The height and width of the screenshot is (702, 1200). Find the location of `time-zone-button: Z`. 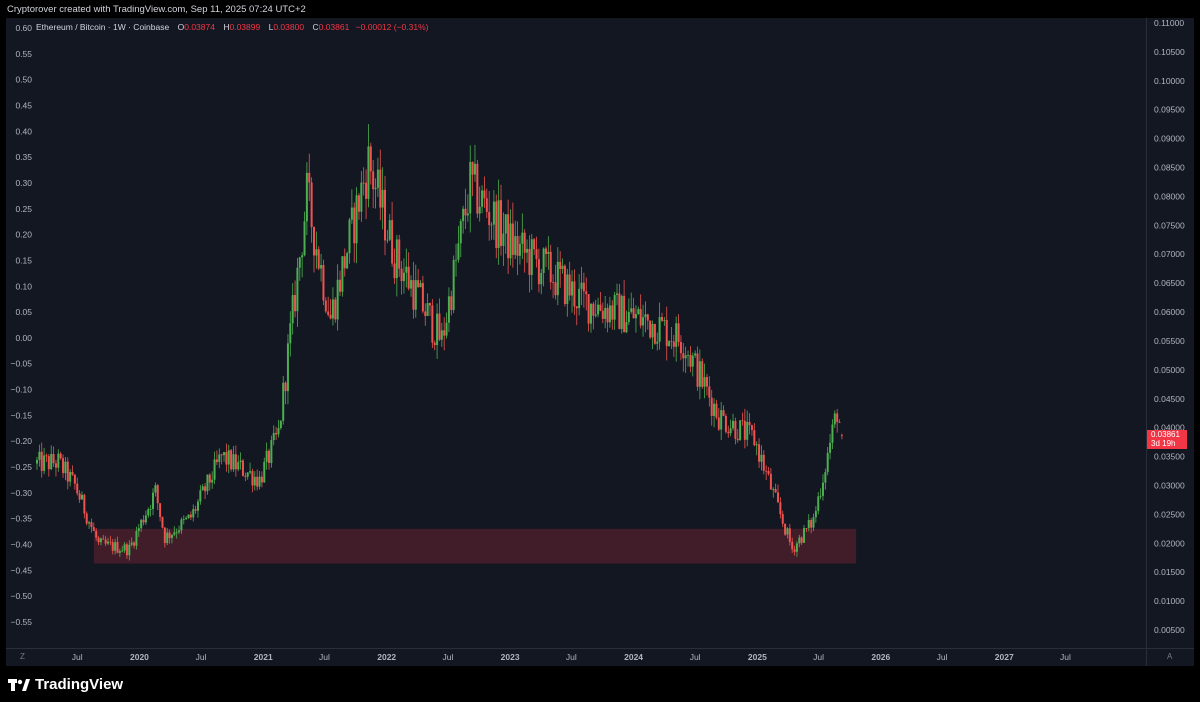

time-zone-button: Z is located at coordinates (22, 656).